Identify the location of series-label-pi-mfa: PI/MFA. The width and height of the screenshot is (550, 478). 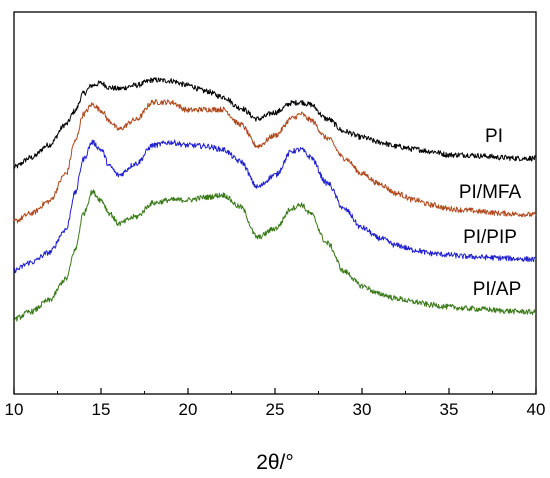
(490, 192).